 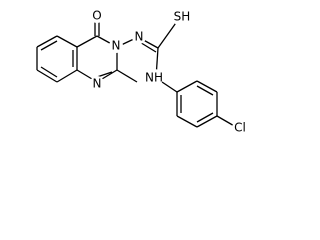 I want to click on atom-label: Cl, so click(x=240, y=128).